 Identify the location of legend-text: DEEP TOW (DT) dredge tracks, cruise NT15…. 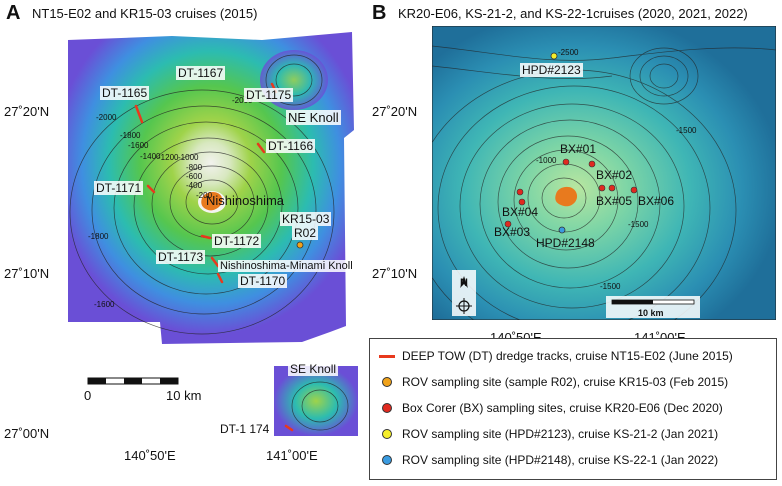
(567, 356).